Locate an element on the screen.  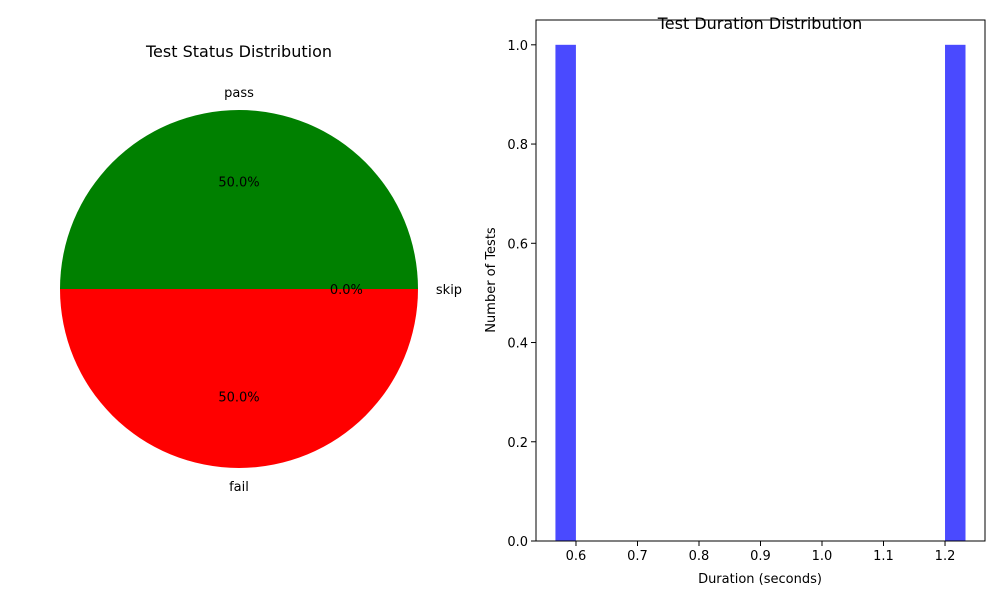
y-tick-label: 0.6 is located at coordinates (517, 244).